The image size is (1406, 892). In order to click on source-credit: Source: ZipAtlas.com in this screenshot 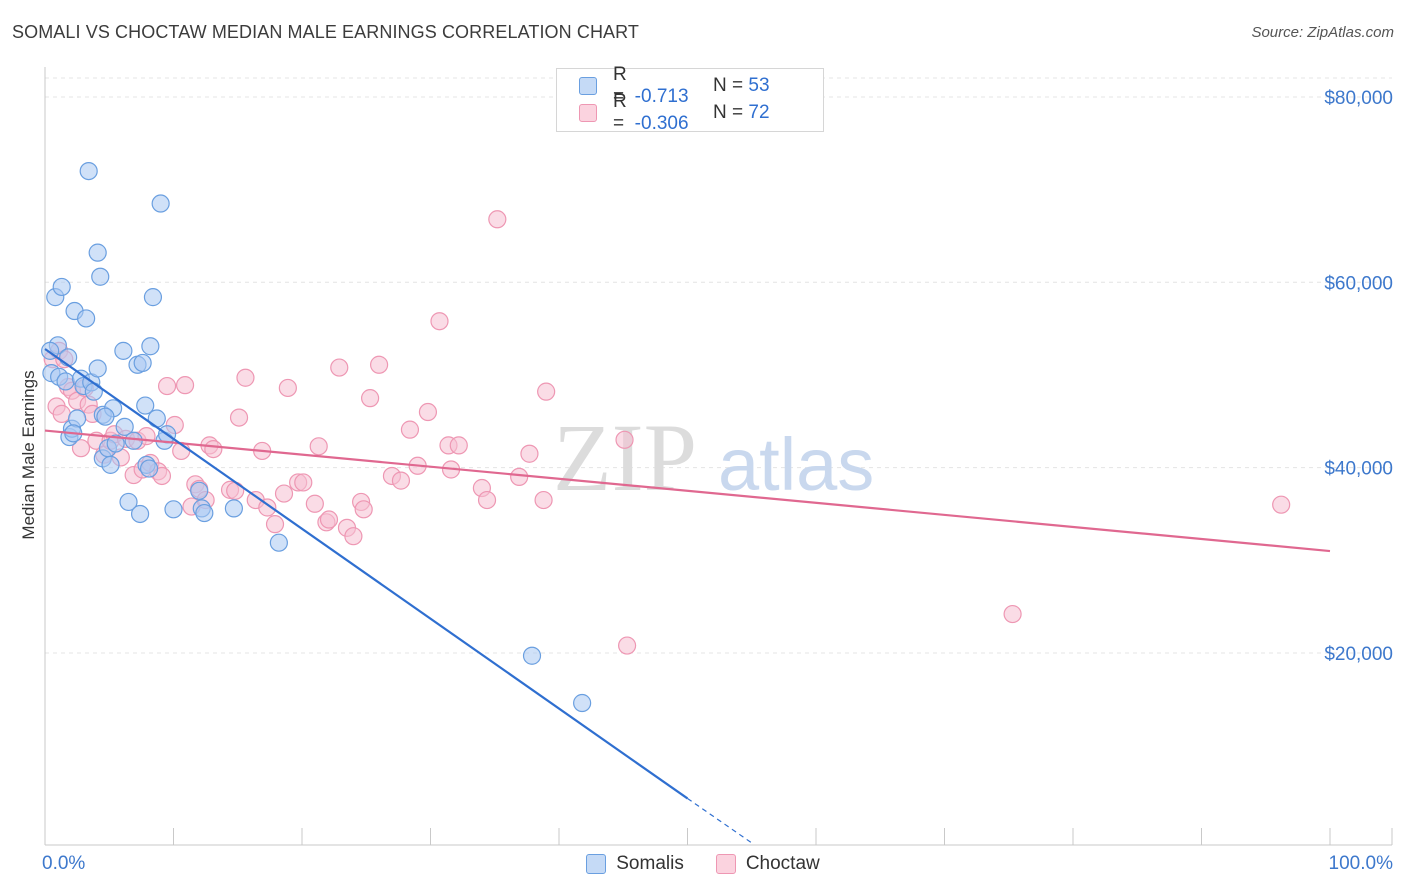, I will do `click(1322, 32)`.